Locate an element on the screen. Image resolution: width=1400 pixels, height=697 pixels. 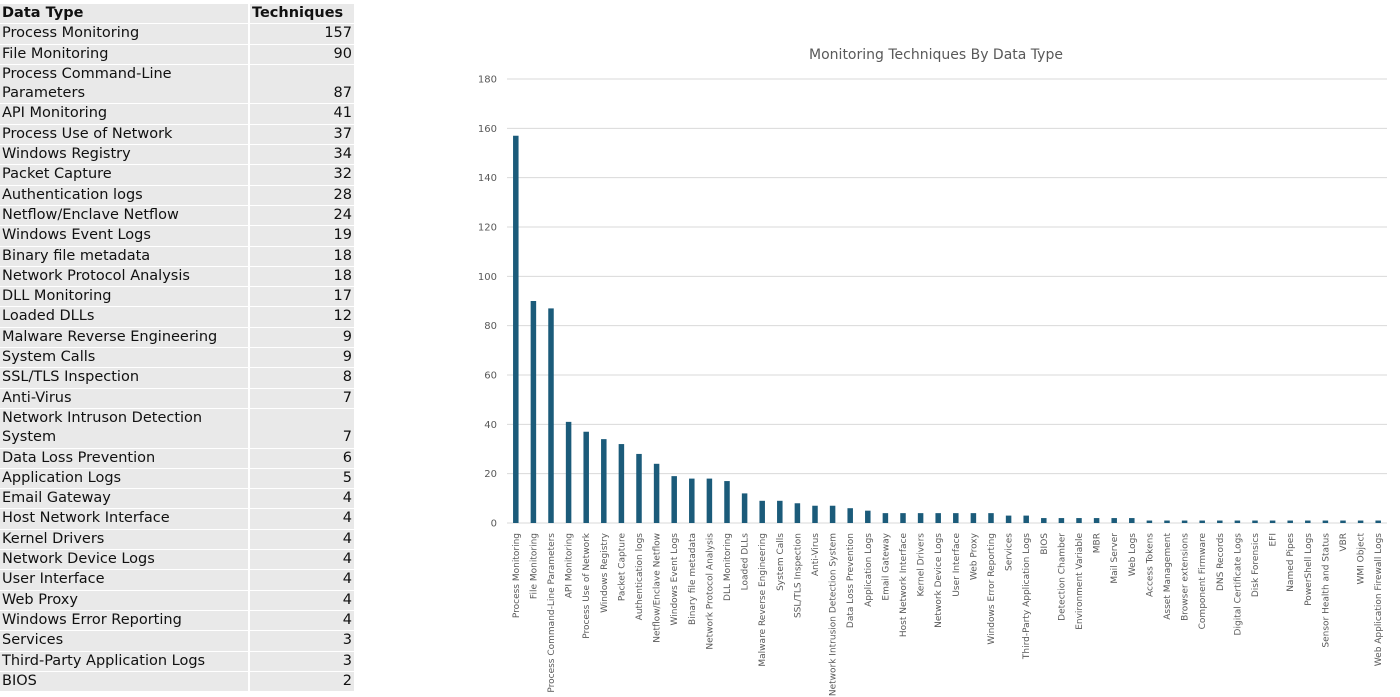
cell-data-type: Authentication logs is located at coordinates (125, 195).